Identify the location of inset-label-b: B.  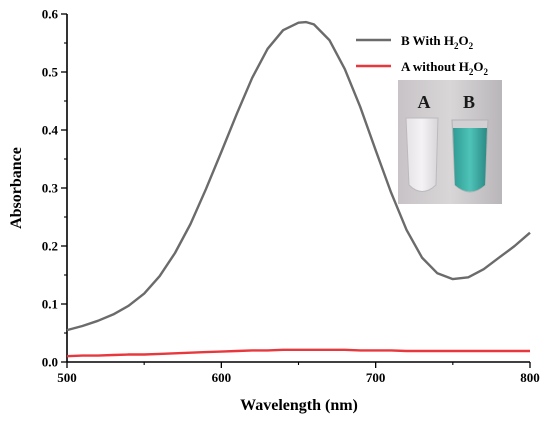
(469, 102).